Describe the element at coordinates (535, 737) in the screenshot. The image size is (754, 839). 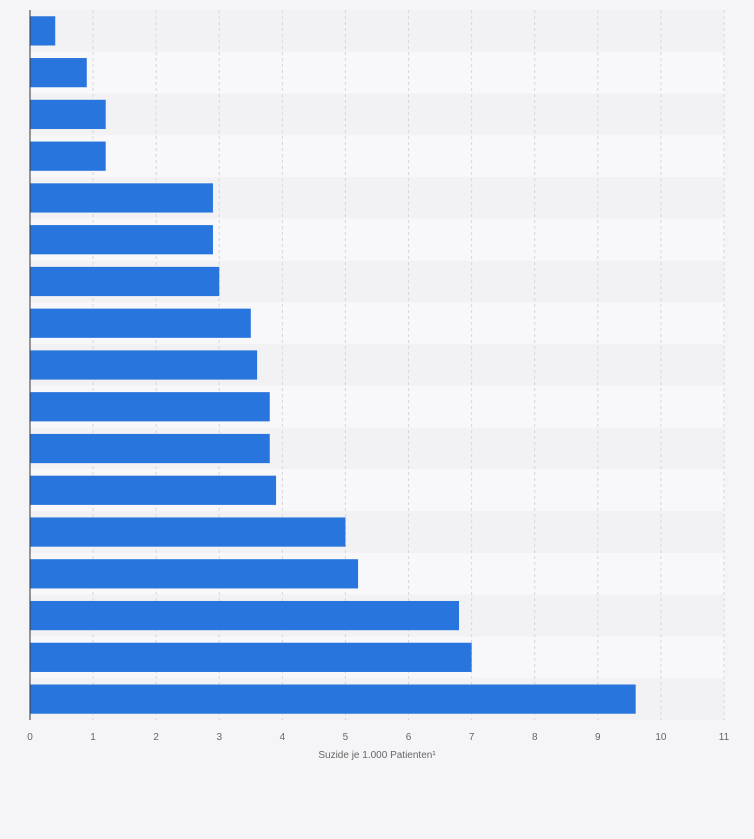
I see `x-tick-label: 8` at that location.